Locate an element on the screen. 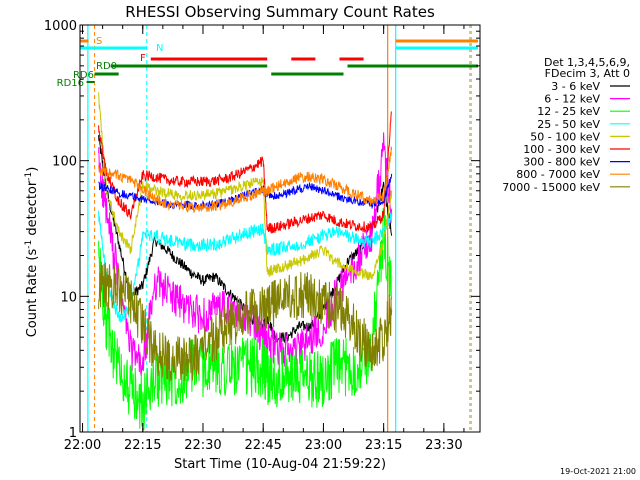  flag-label-f: F is located at coordinates (143, 58).